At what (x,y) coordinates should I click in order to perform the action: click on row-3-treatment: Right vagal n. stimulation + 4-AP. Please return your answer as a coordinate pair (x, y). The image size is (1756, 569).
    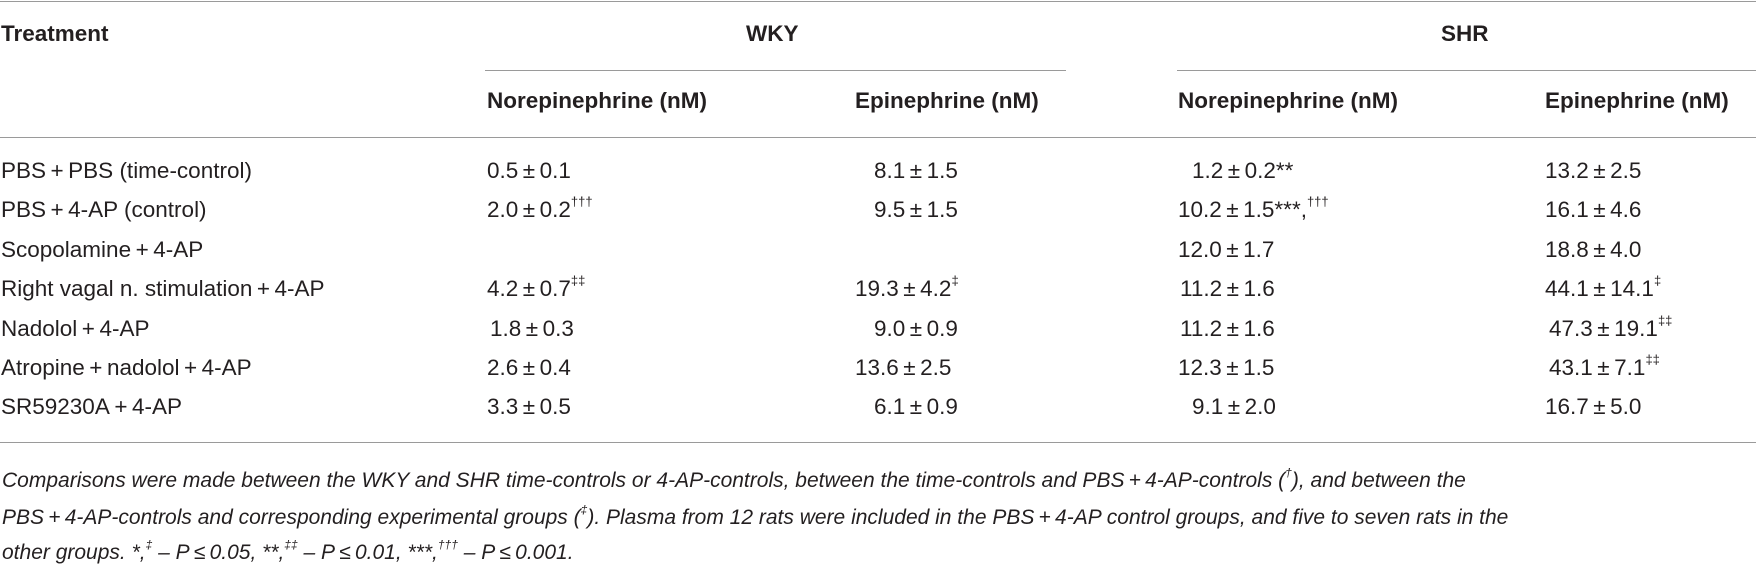
    Looking at the image, I should click on (163, 288).